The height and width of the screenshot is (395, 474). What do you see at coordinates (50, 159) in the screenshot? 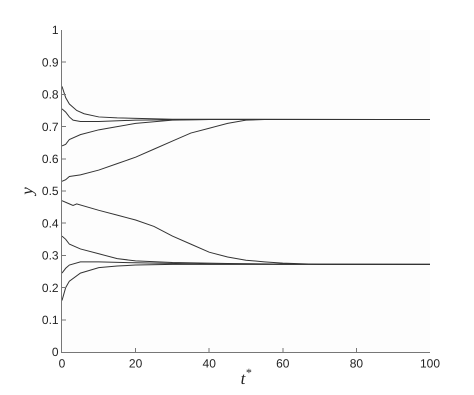
I see `y-tick-label: 0.6` at bounding box center [50, 159].